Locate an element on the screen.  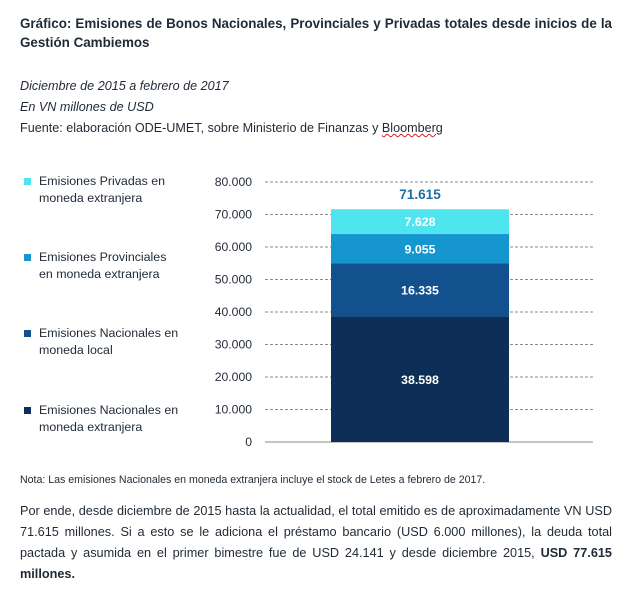
bar-data-label-2: 9.055 is located at coordinates (419, 249).